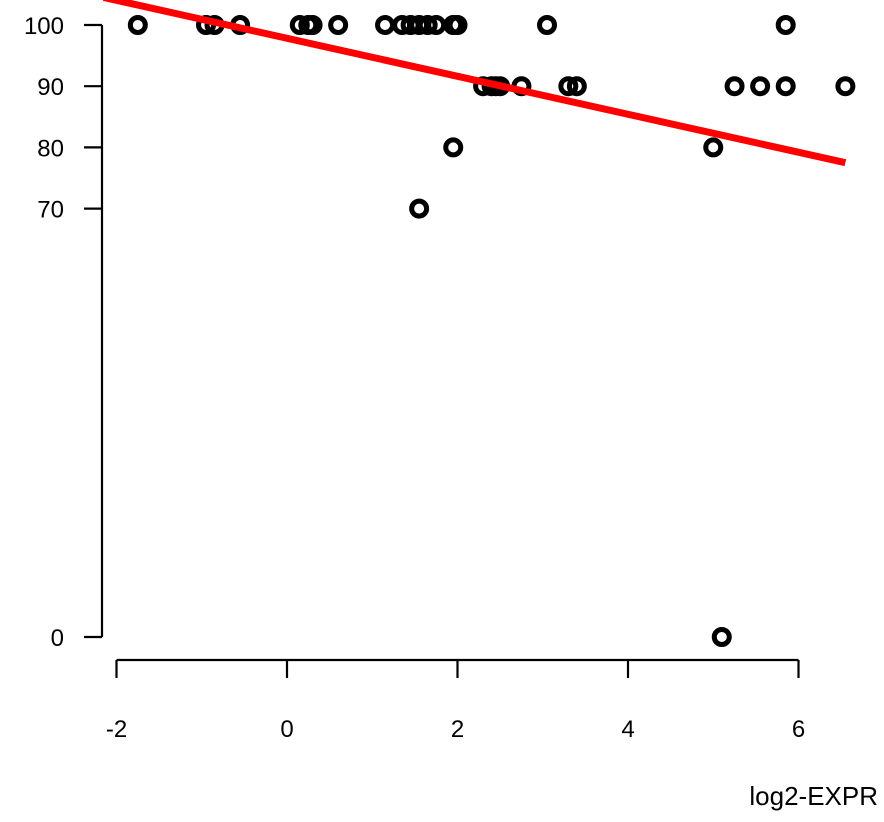 The width and height of the screenshot is (884, 822). Describe the element at coordinates (50, 148) in the screenshot. I see `y-tick-label: 80` at that location.